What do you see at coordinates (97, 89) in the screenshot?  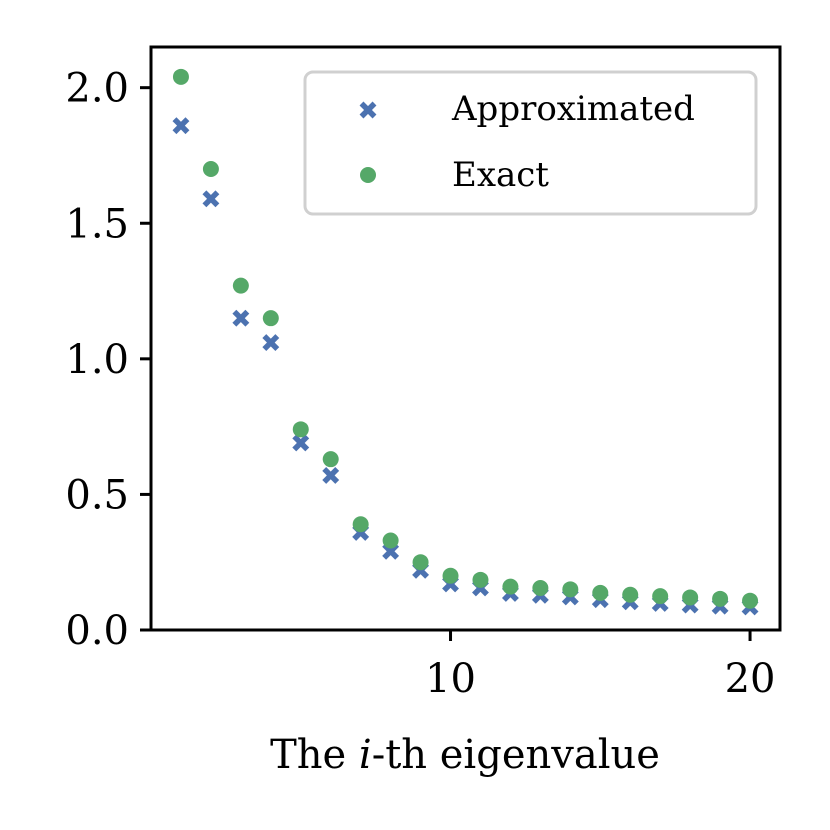 I see `y-tick-label: 2.0` at bounding box center [97, 89].